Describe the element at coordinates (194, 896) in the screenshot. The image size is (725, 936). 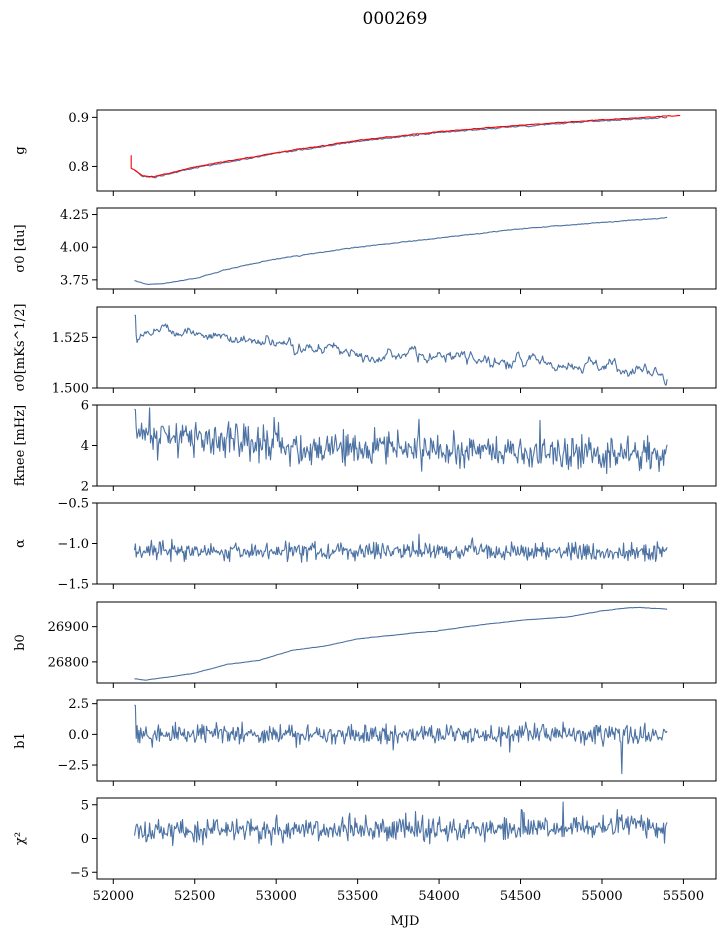
I see `x-tick-label-1: 52500` at that location.